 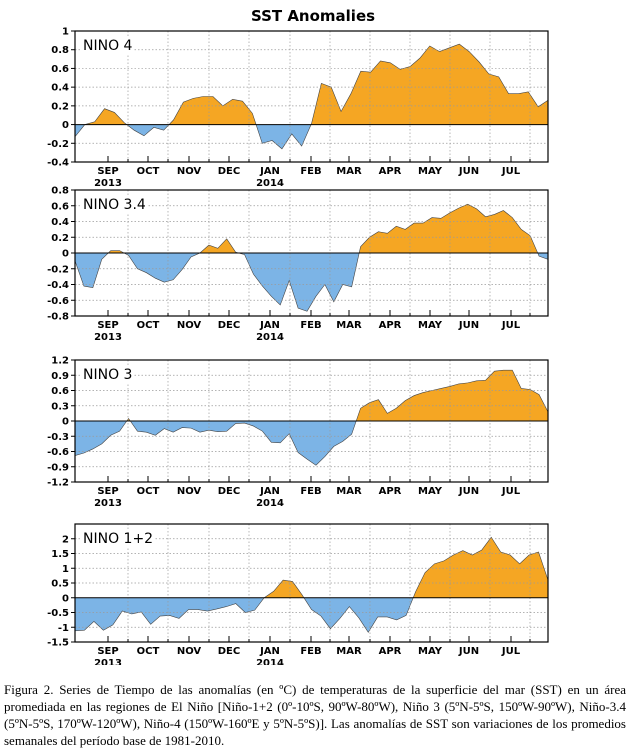 I want to click on panel-title: NINO 1+2, so click(x=118, y=539).